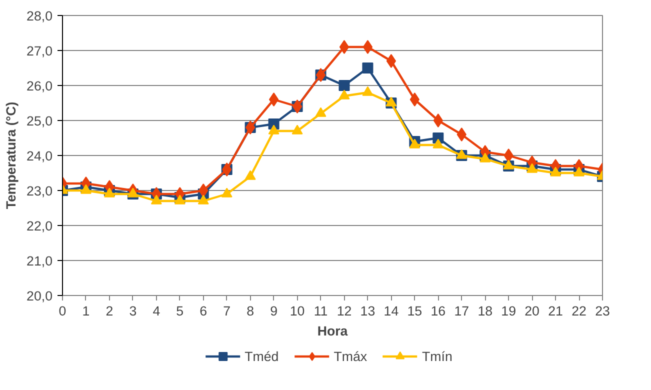 The image size is (651, 390). Describe the element at coordinates (332, 331) in the screenshot. I see `x-axis-title: Hora` at that location.